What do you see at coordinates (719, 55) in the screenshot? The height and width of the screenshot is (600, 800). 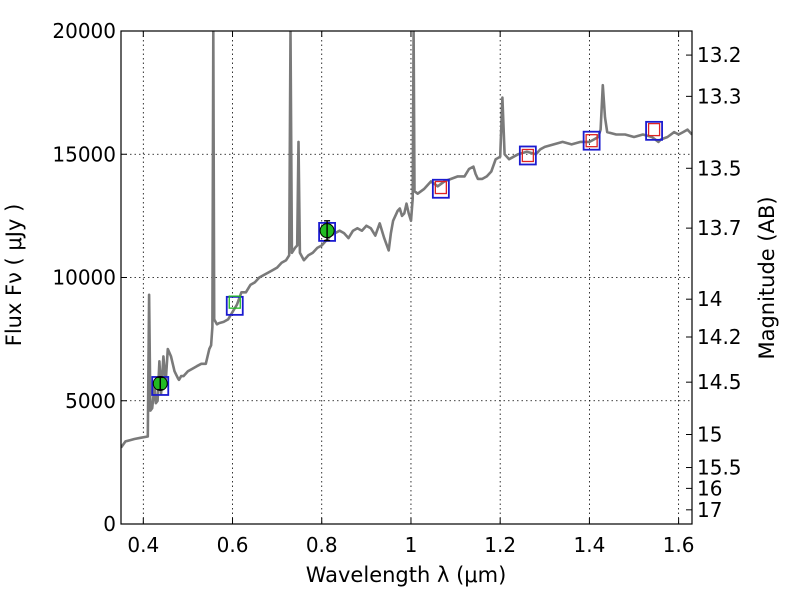 I see `mag-tick-label: 13.2` at bounding box center [719, 55].